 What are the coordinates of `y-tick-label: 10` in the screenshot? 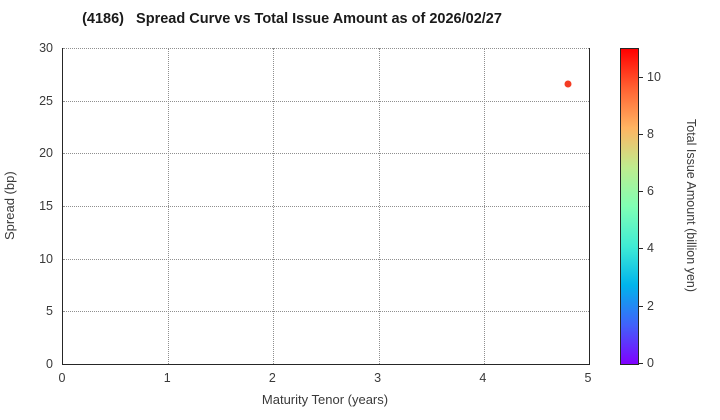 It's located at (46, 258).